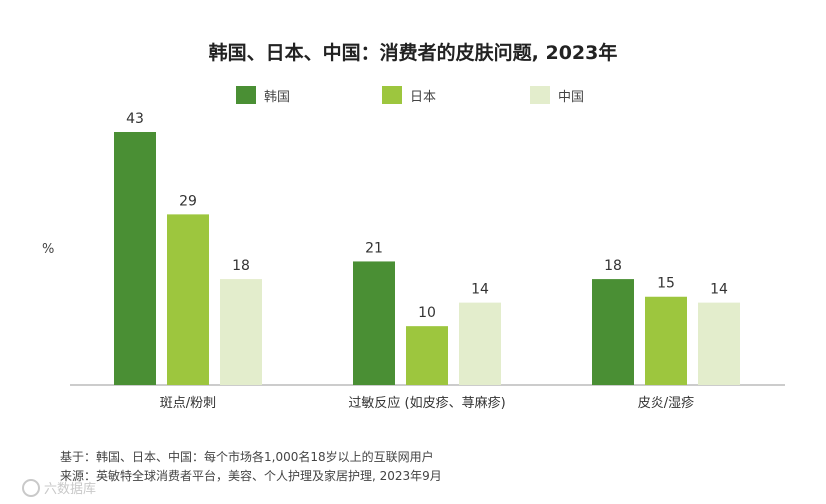 The image size is (826, 504). What do you see at coordinates (423, 97) in the screenshot?
I see `legend-label-japan: 日本` at bounding box center [423, 97].